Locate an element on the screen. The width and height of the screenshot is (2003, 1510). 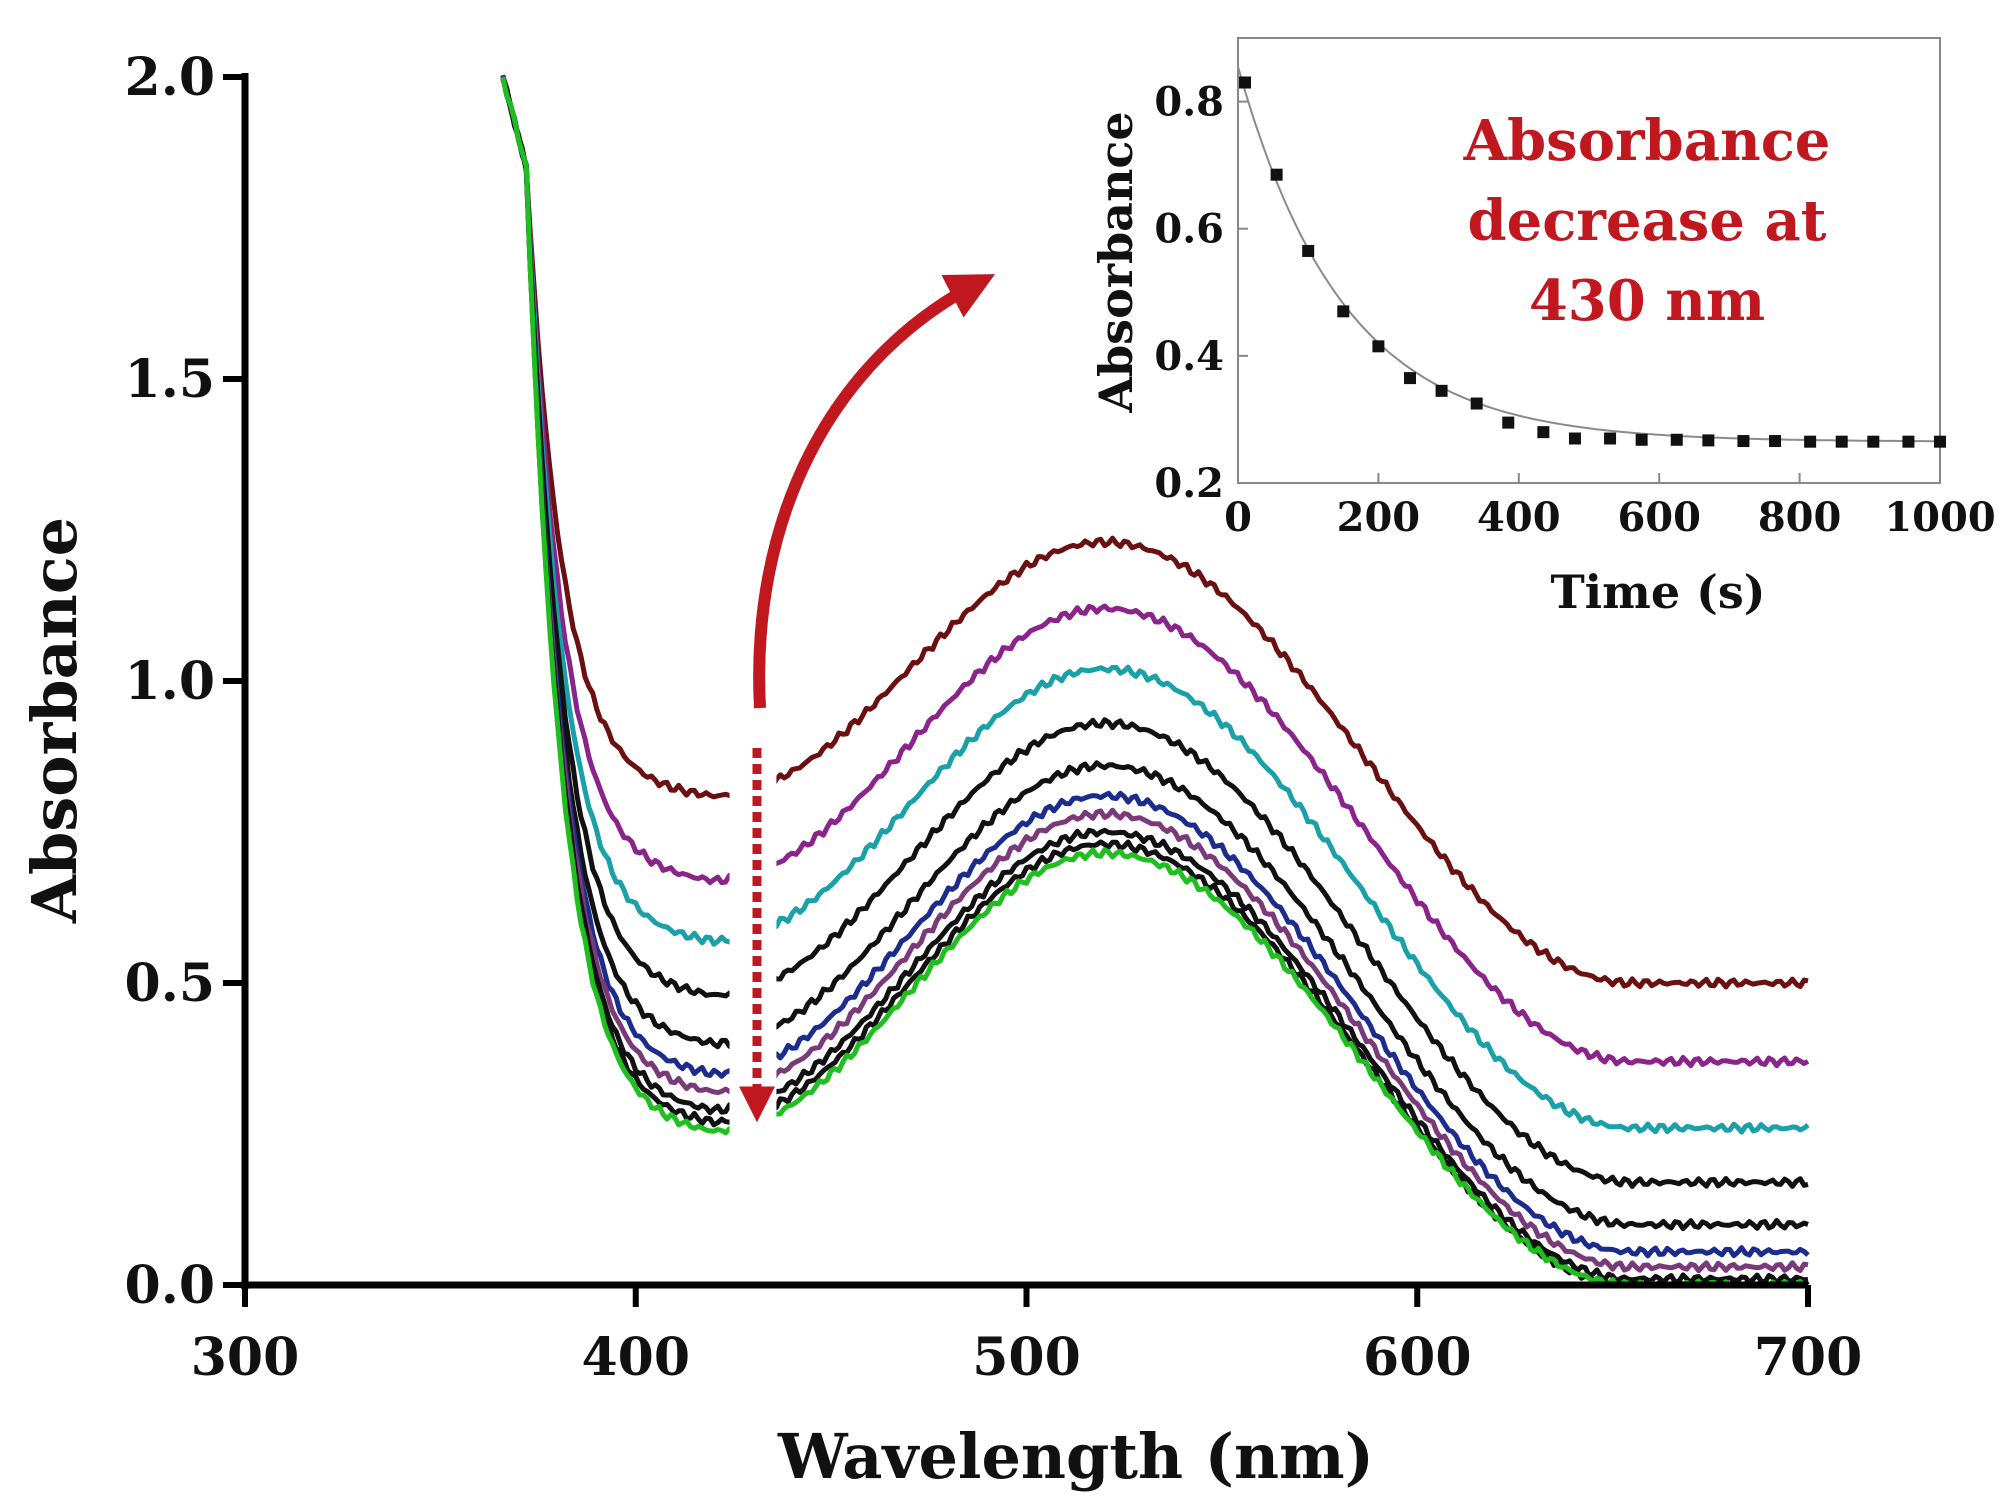
annotation-text: Absorbance decrease at 430 nm is located at coordinates (1647, 221).